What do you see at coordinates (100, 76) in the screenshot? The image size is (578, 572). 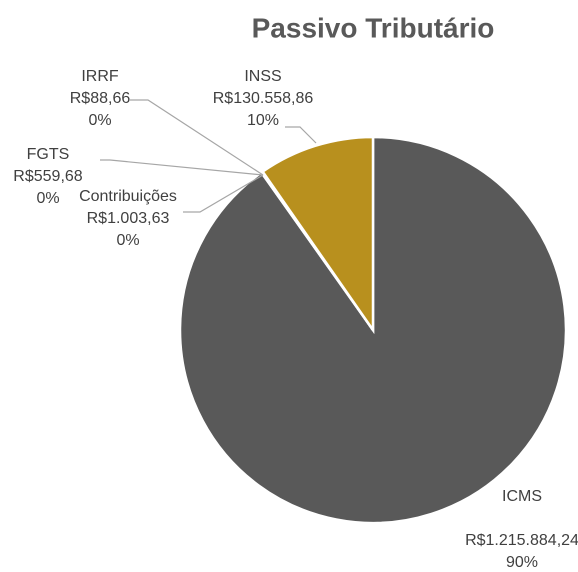 I see `slice-label: IRRF` at bounding box center [100, 76].